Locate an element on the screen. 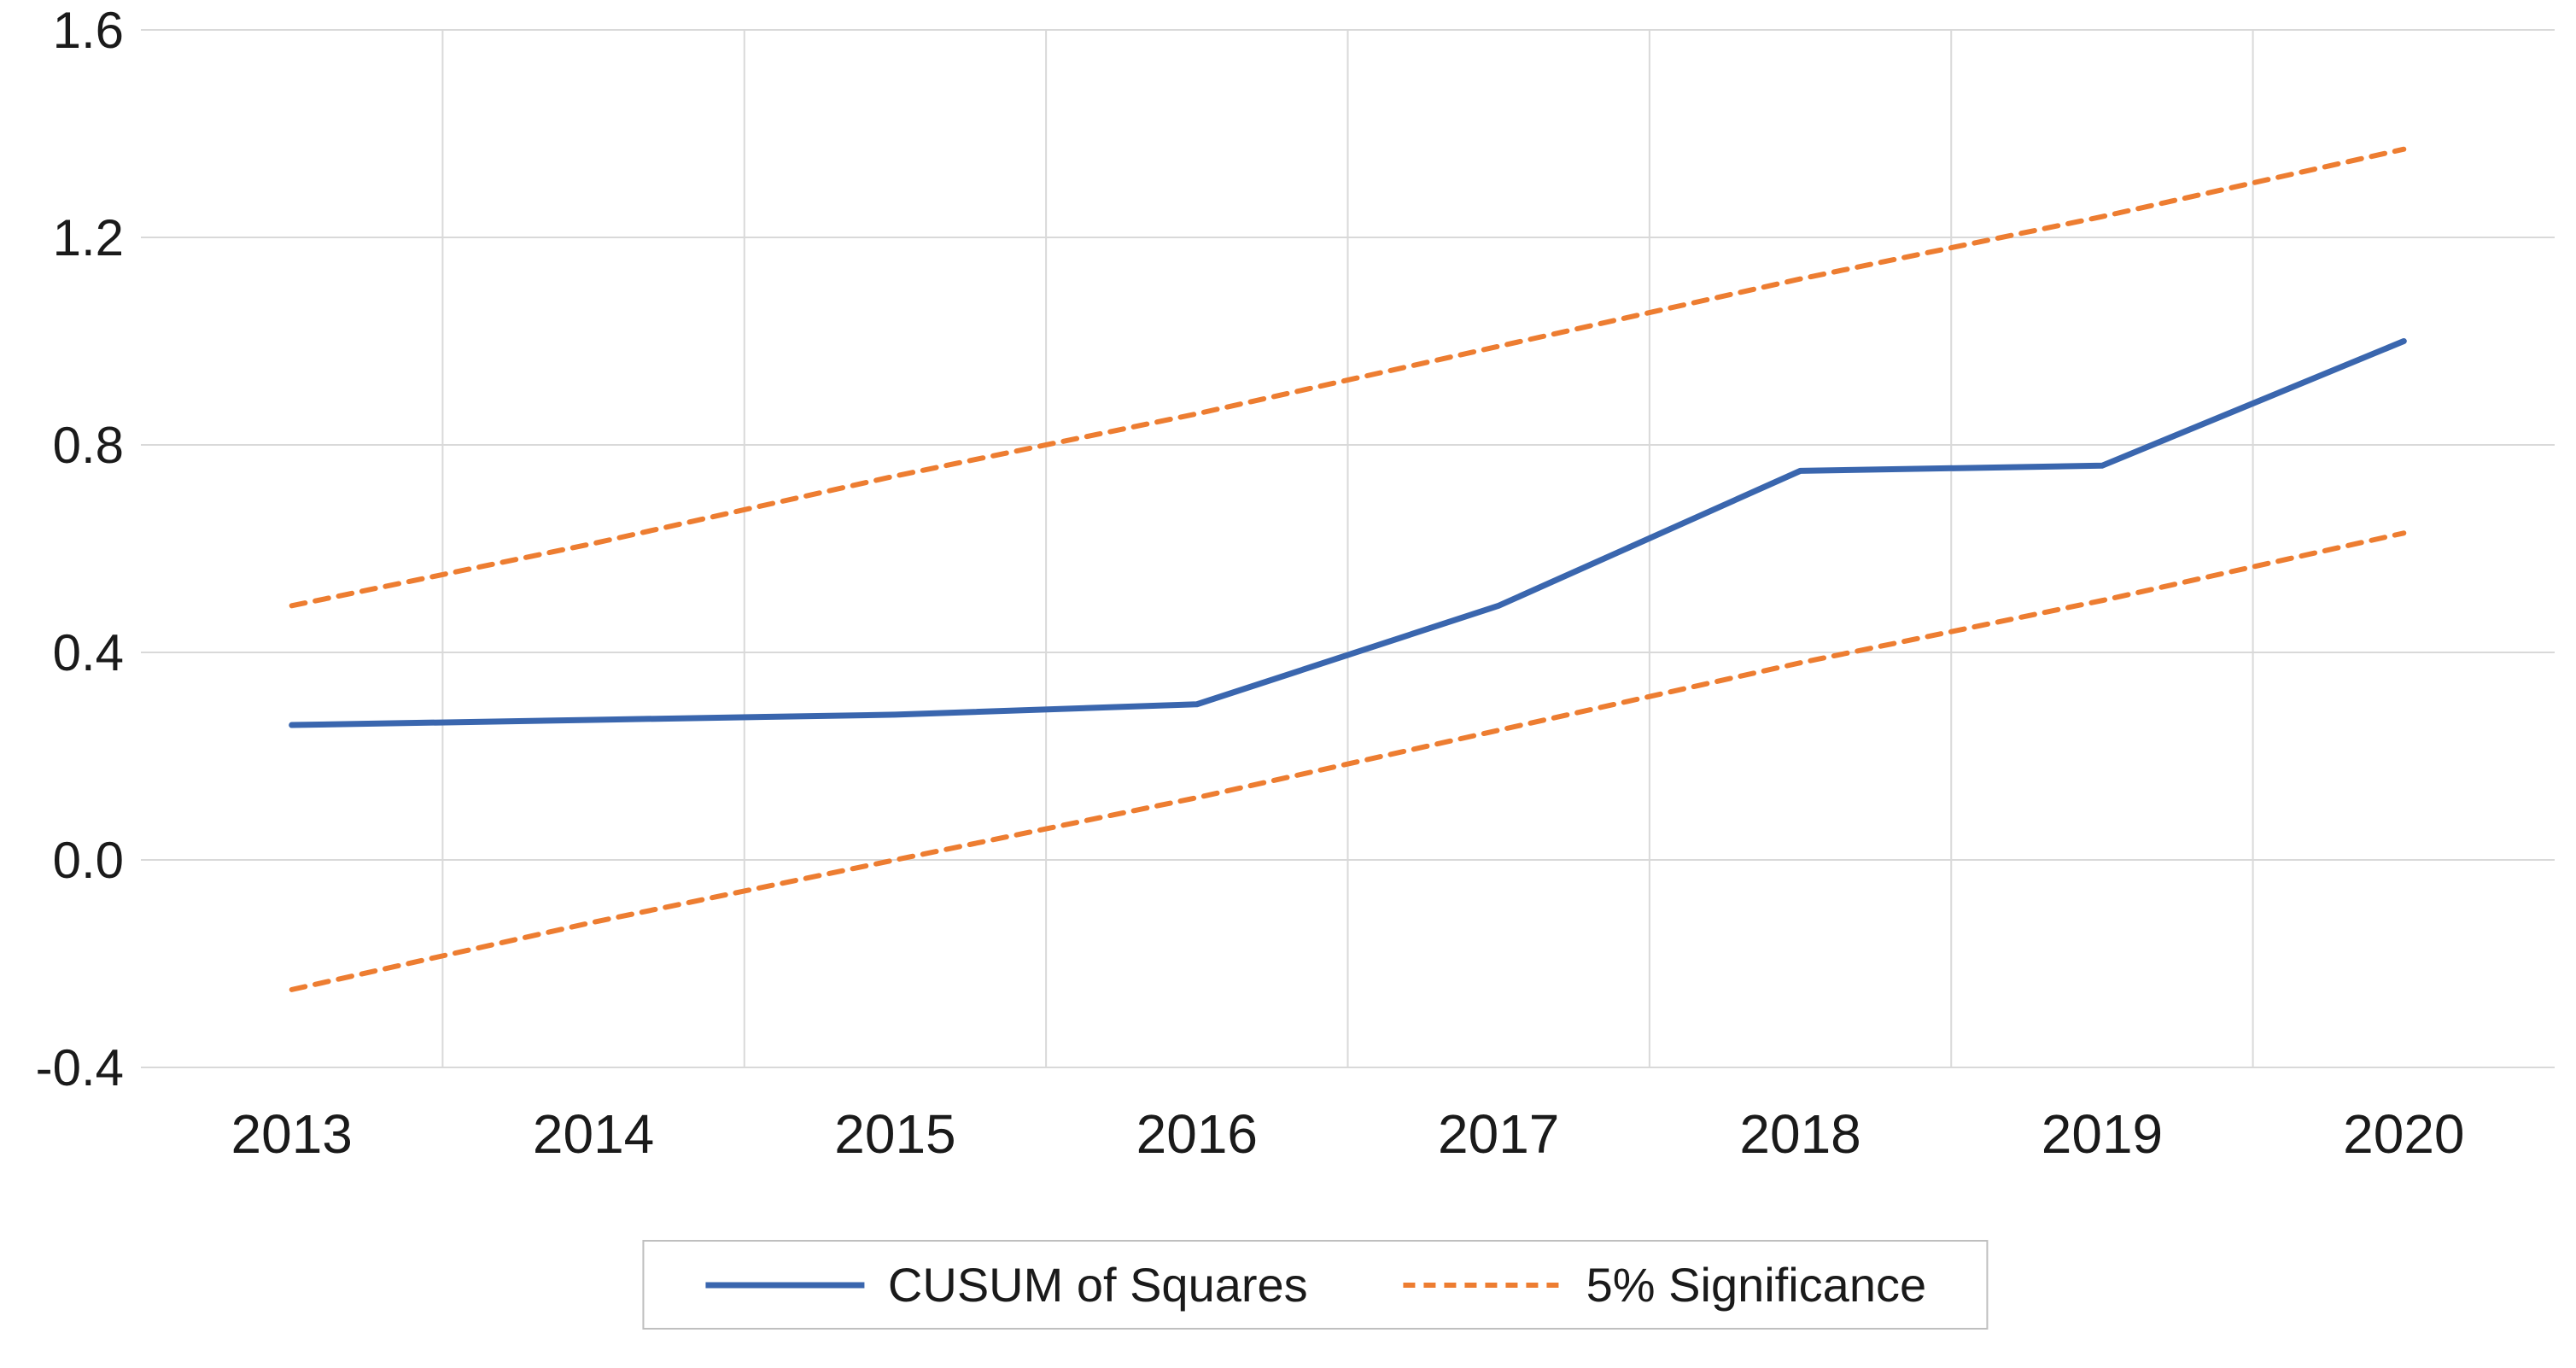 The height and width of the screenshot is (1368, 2576). legend-item-cusum: CUSUM of Squares is located at coordinates (1006, 1284).